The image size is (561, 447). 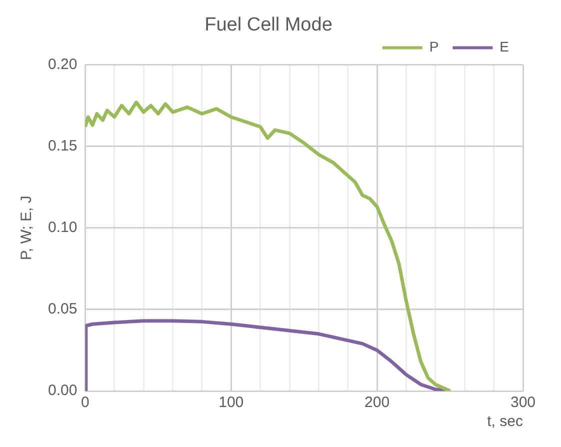 I want to click on x-tick-label: 200, so click(x=377, y=403).